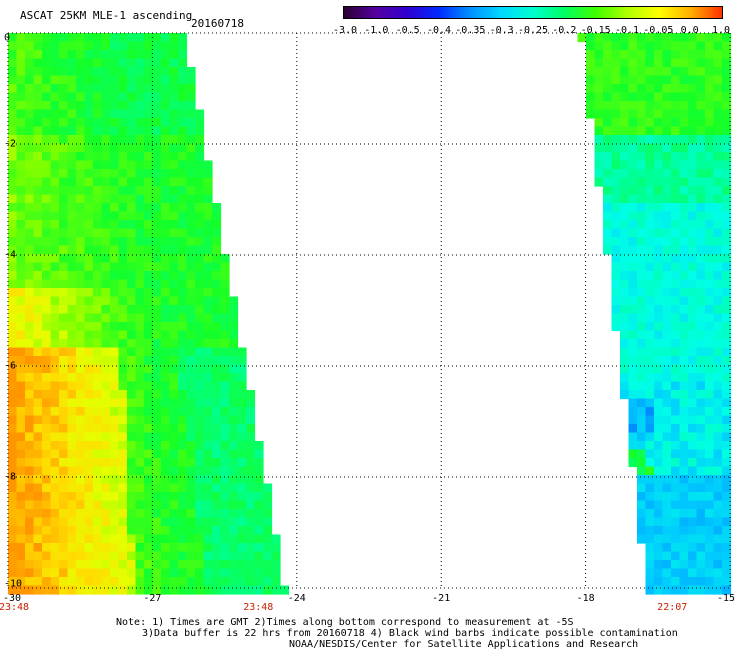 The width and height of the screenshot is (740, 650). I want to click on lat-tick-label: -2, so click(10, 144).